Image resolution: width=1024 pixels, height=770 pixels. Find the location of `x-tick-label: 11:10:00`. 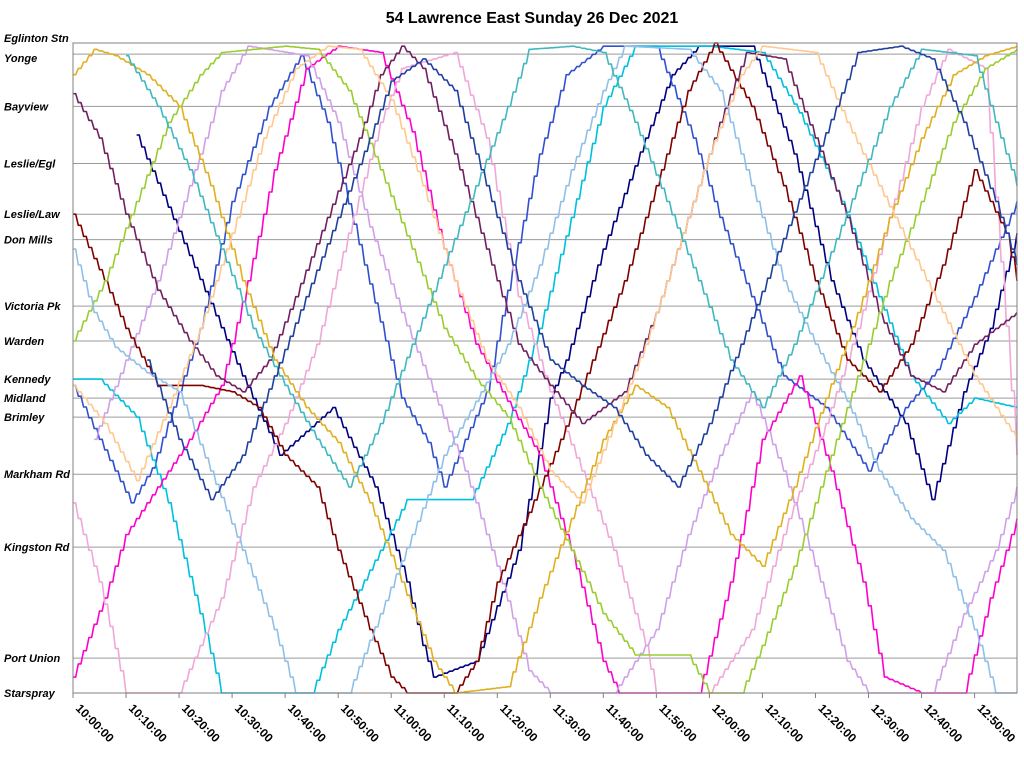

x-tick-label: 11:10:00 is located at coordinates (466, 723).